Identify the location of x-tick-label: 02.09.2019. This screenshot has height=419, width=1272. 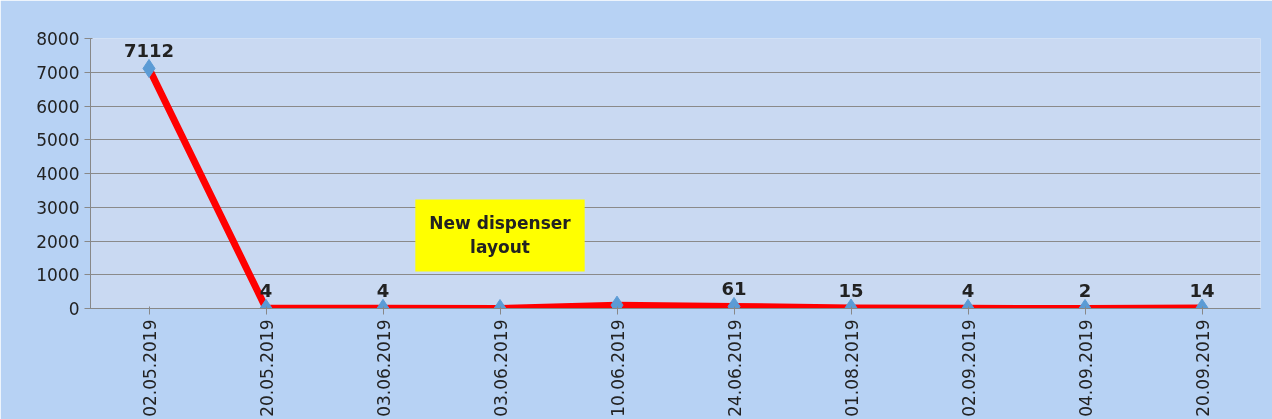
(968, 368).